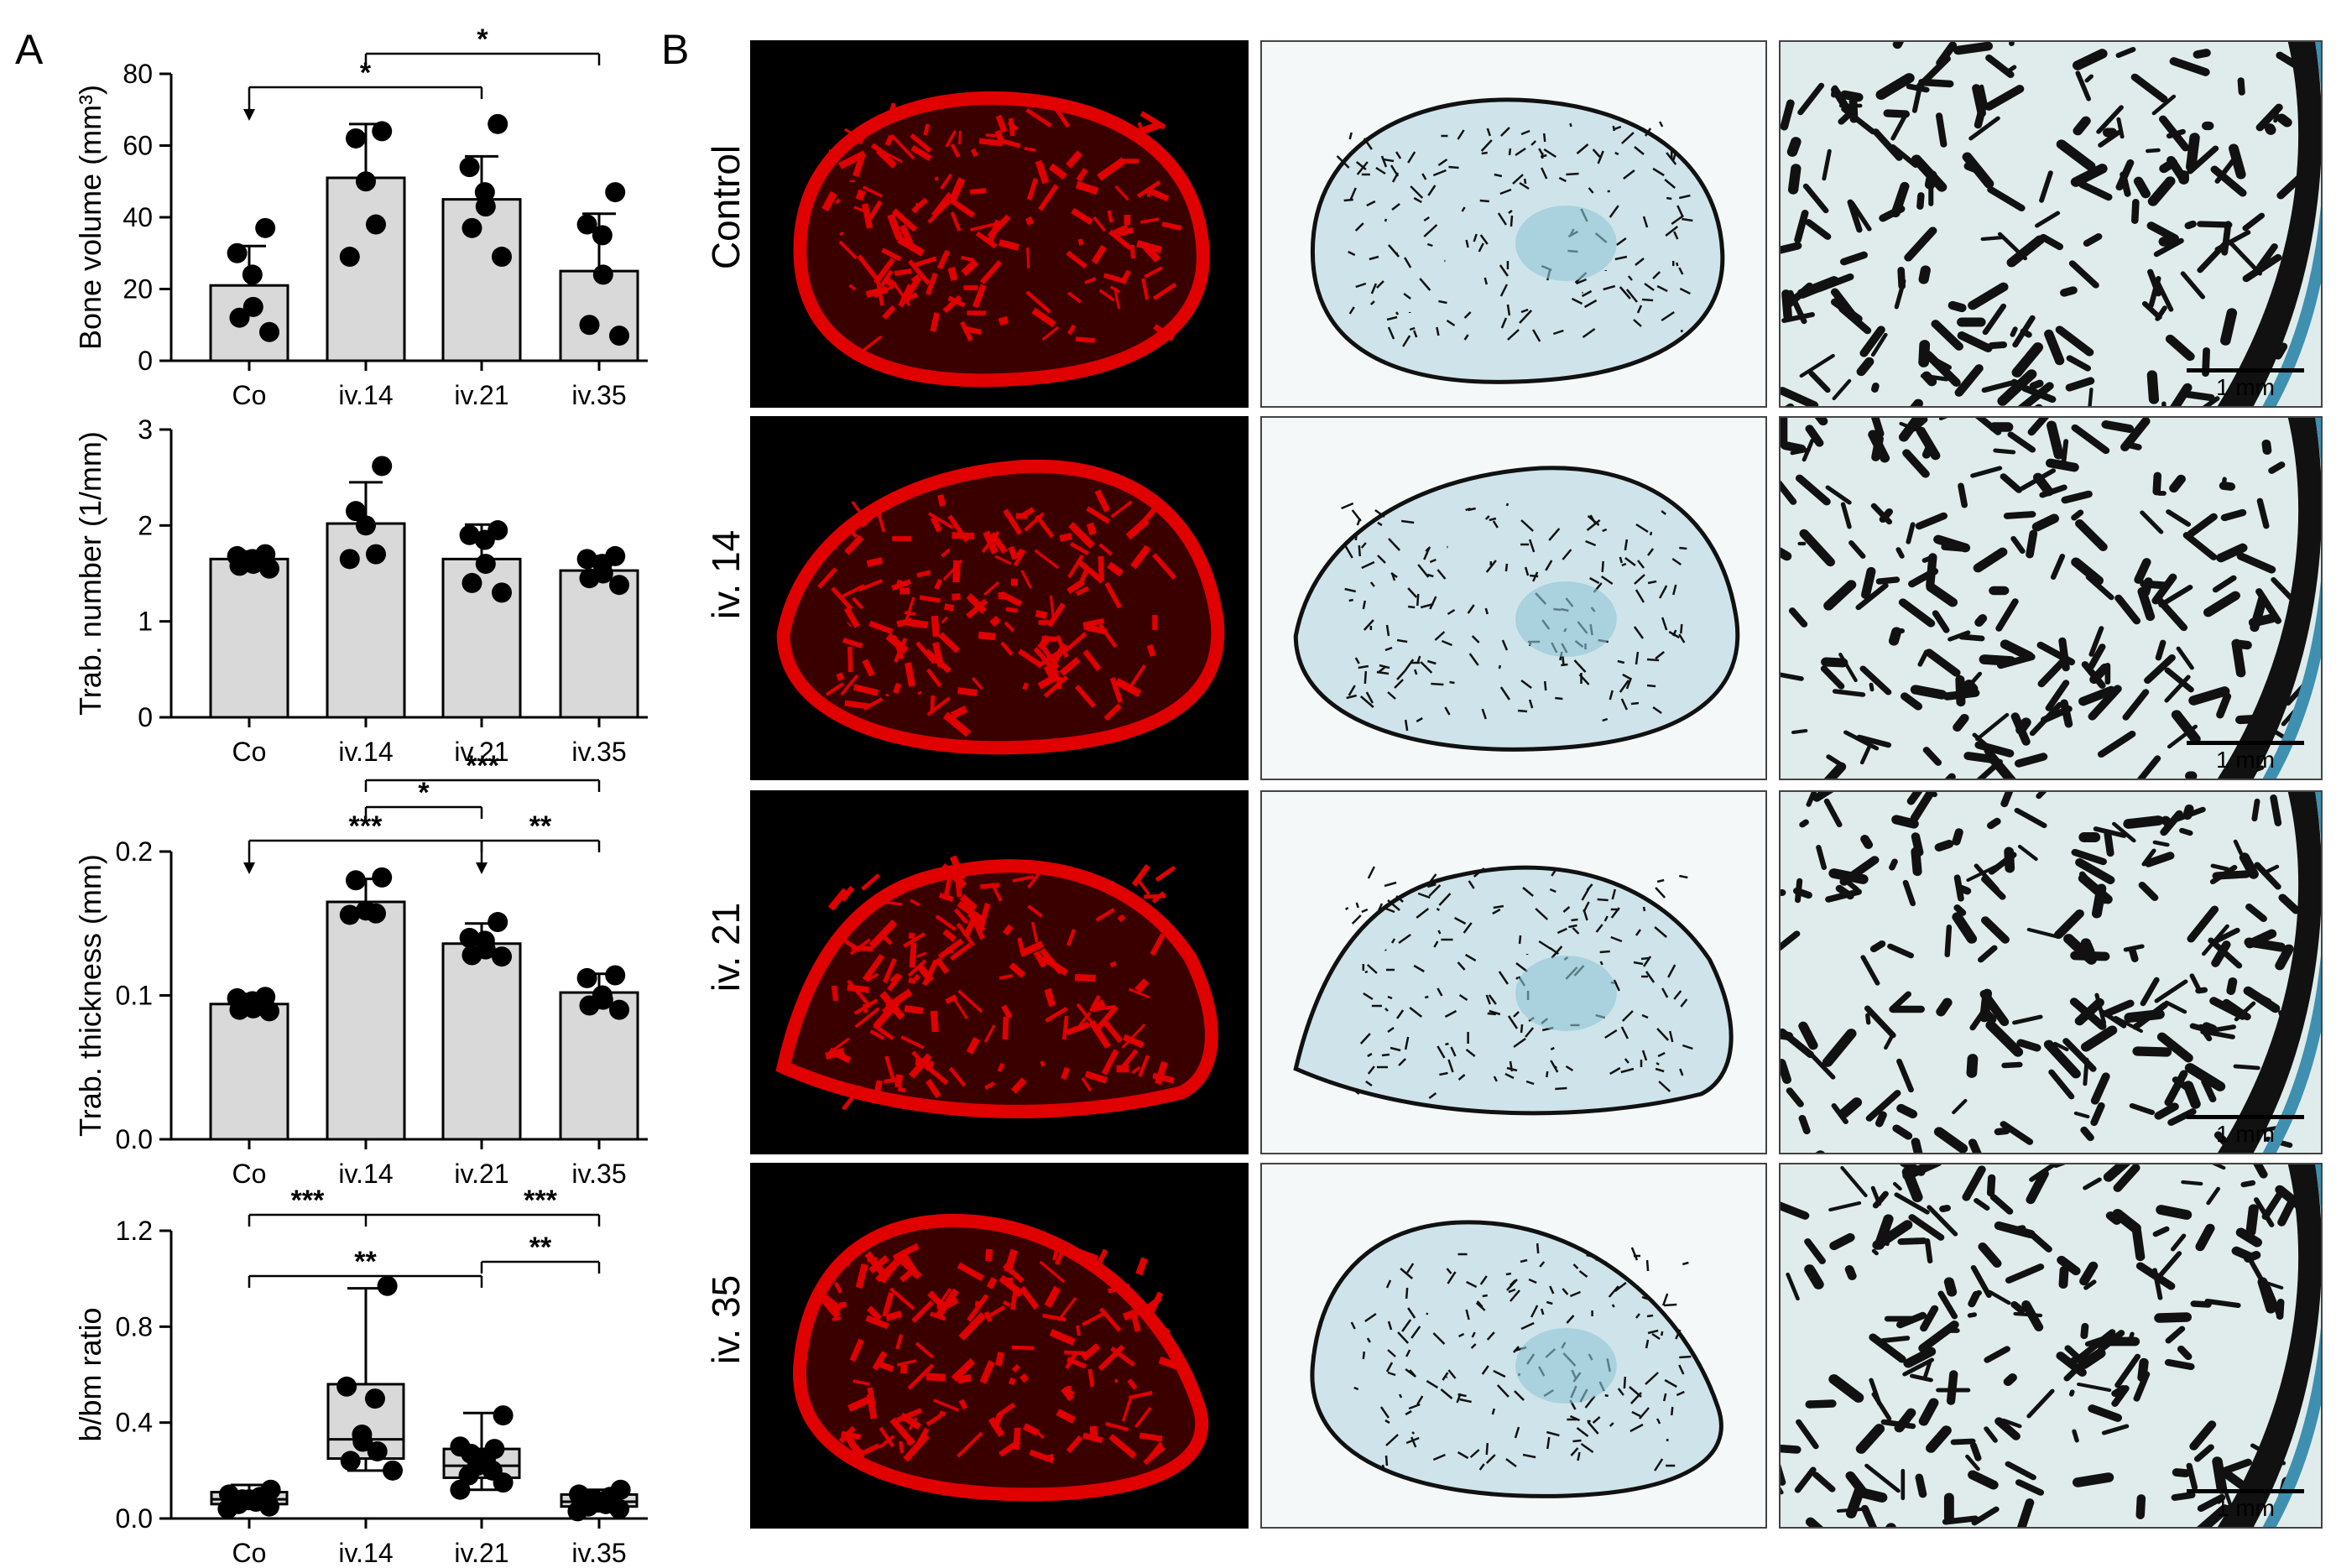 This screenshot has width=2336, height=1568. I want to click on row-label-iv14: iv. 14, so click(726, 575).